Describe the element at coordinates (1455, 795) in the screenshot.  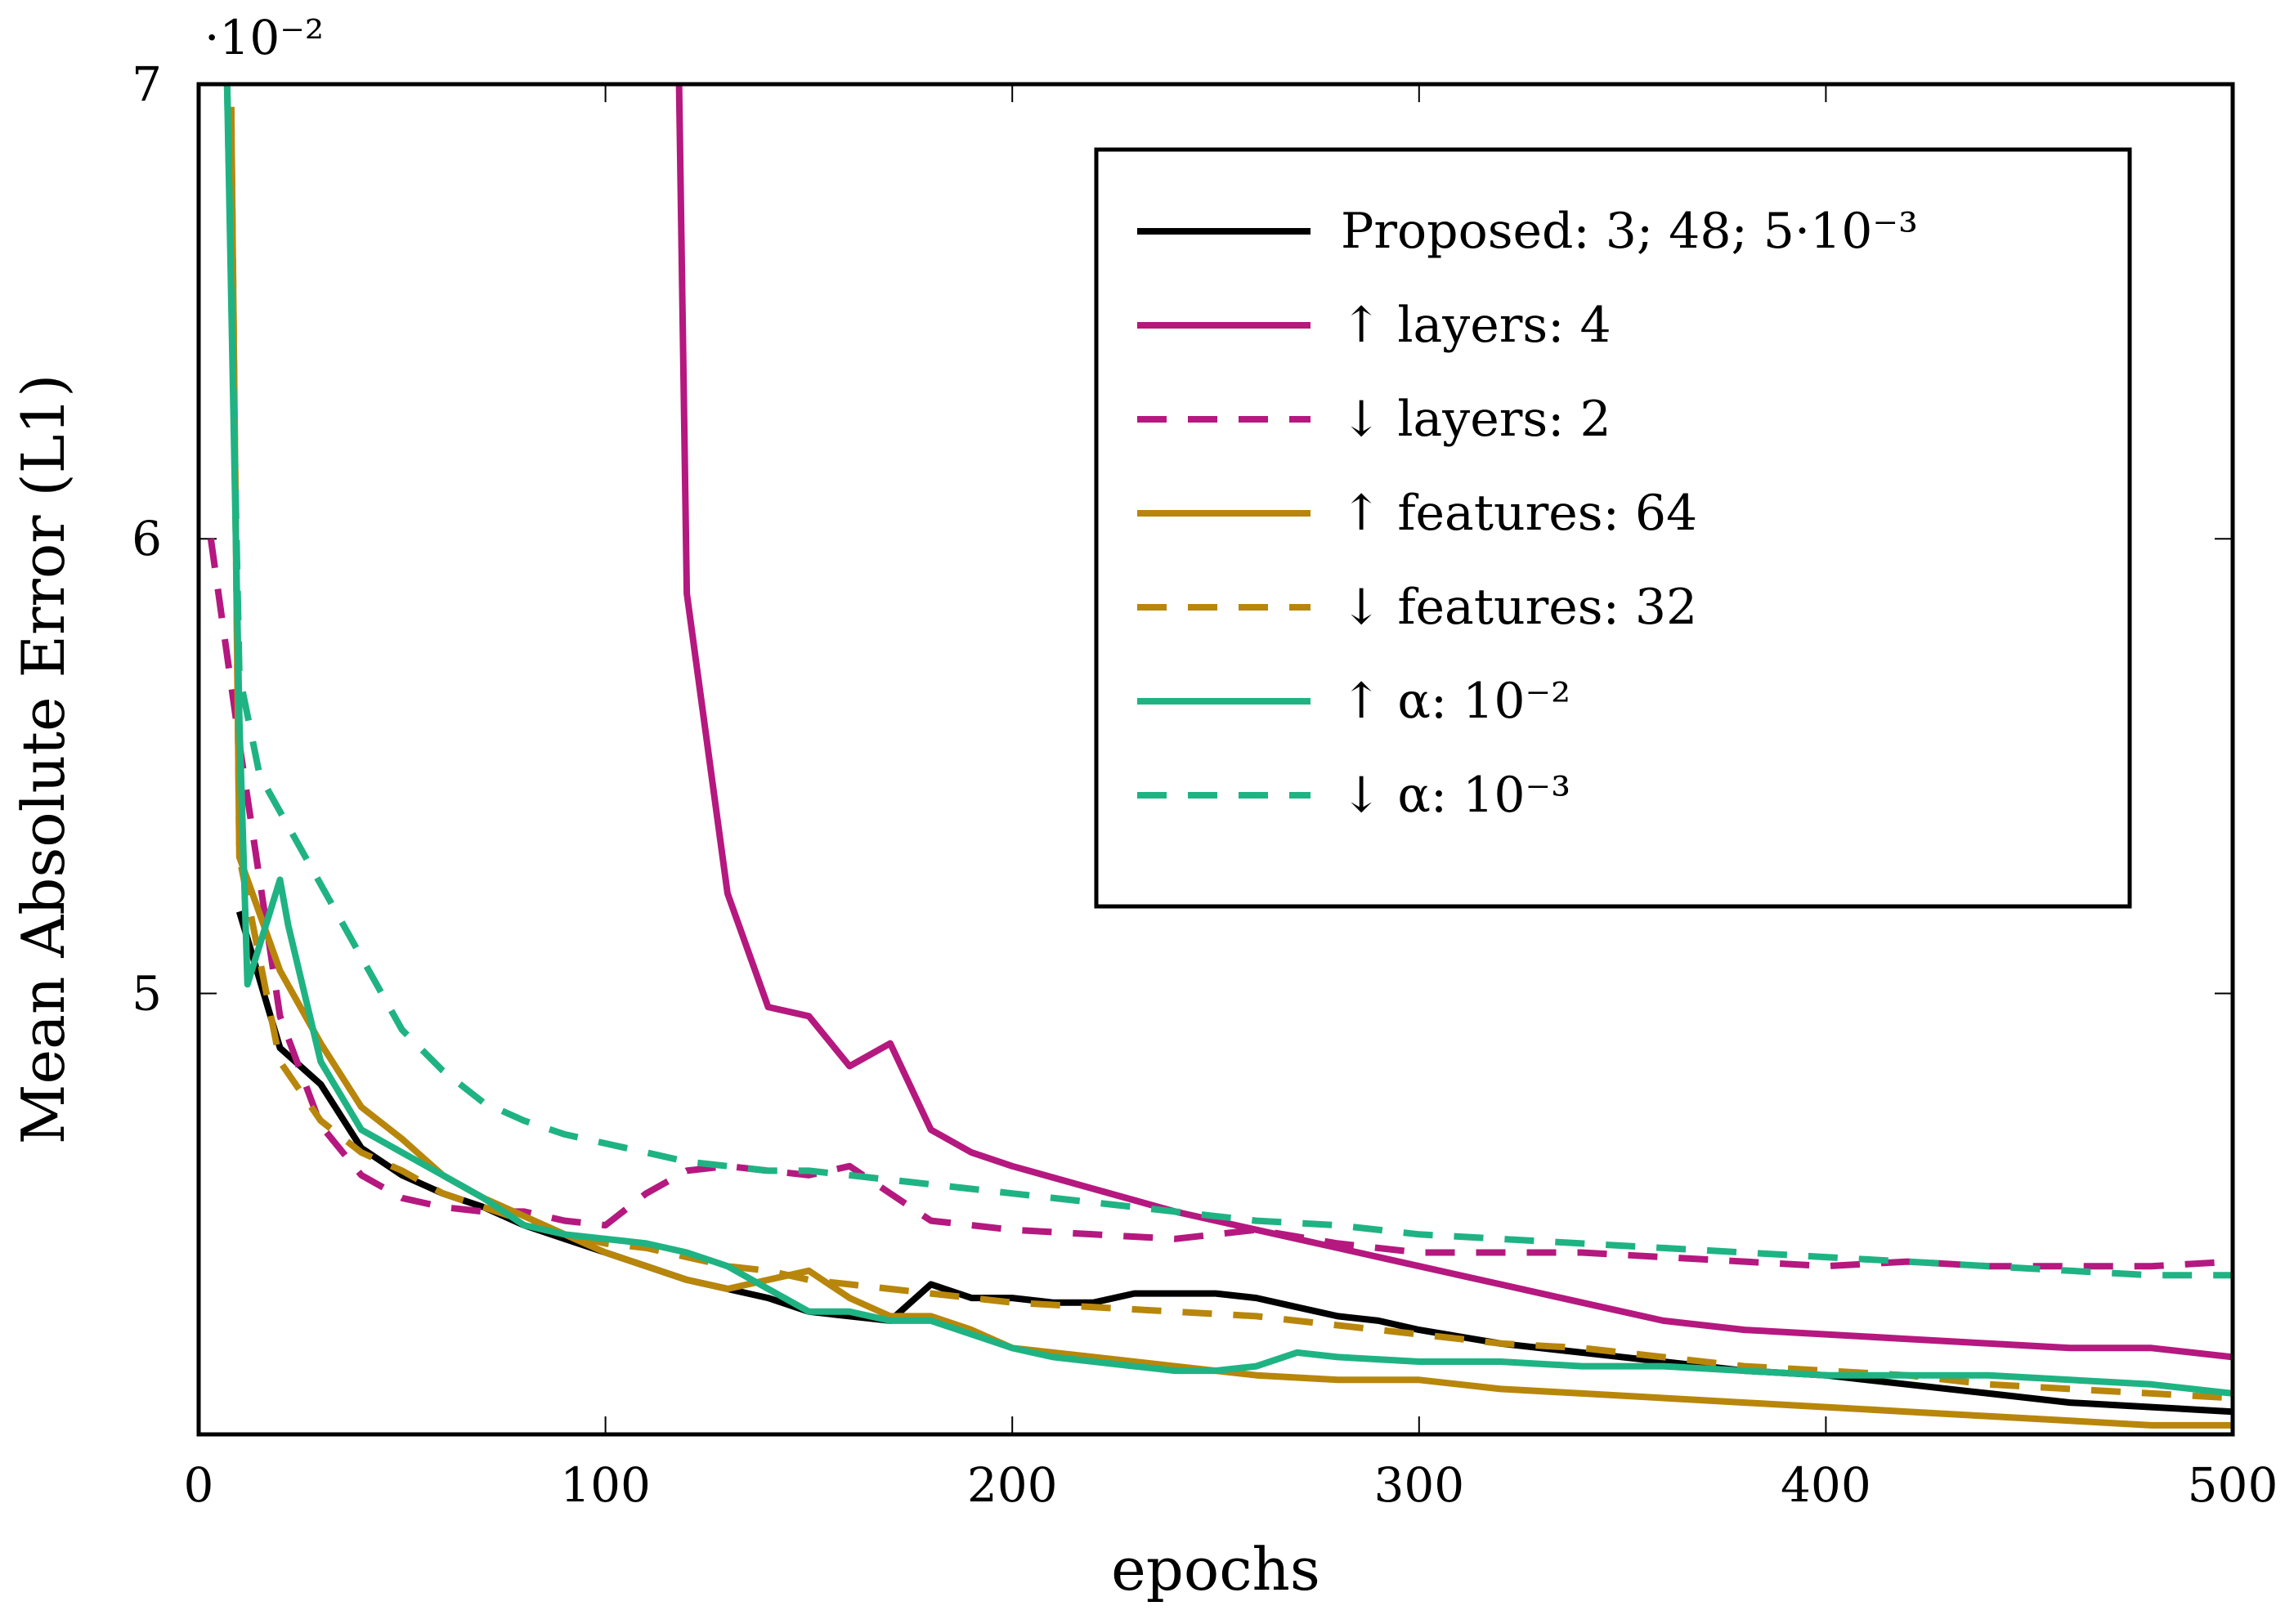
I see `legend-label-7: ↓ α: 10⁻³` at that location.